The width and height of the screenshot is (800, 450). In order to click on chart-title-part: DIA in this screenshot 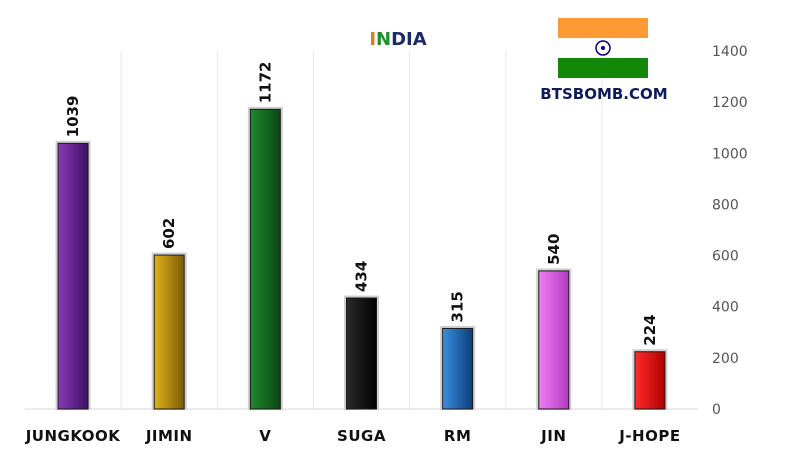, I will do `click(409, 39)`.